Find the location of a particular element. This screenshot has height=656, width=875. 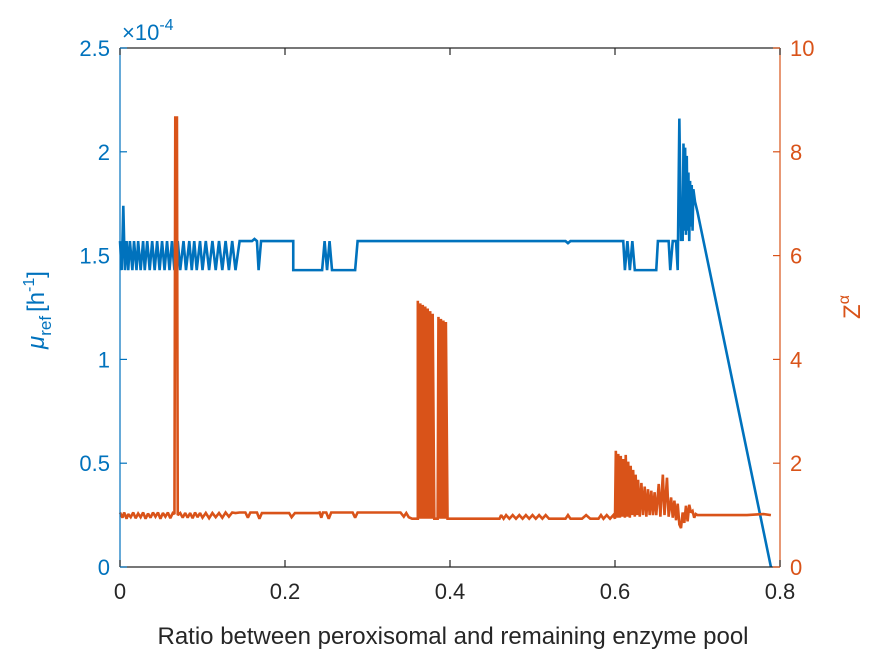

left-y-axis-label: μref [h-1] is located at coordinates (38, 310).